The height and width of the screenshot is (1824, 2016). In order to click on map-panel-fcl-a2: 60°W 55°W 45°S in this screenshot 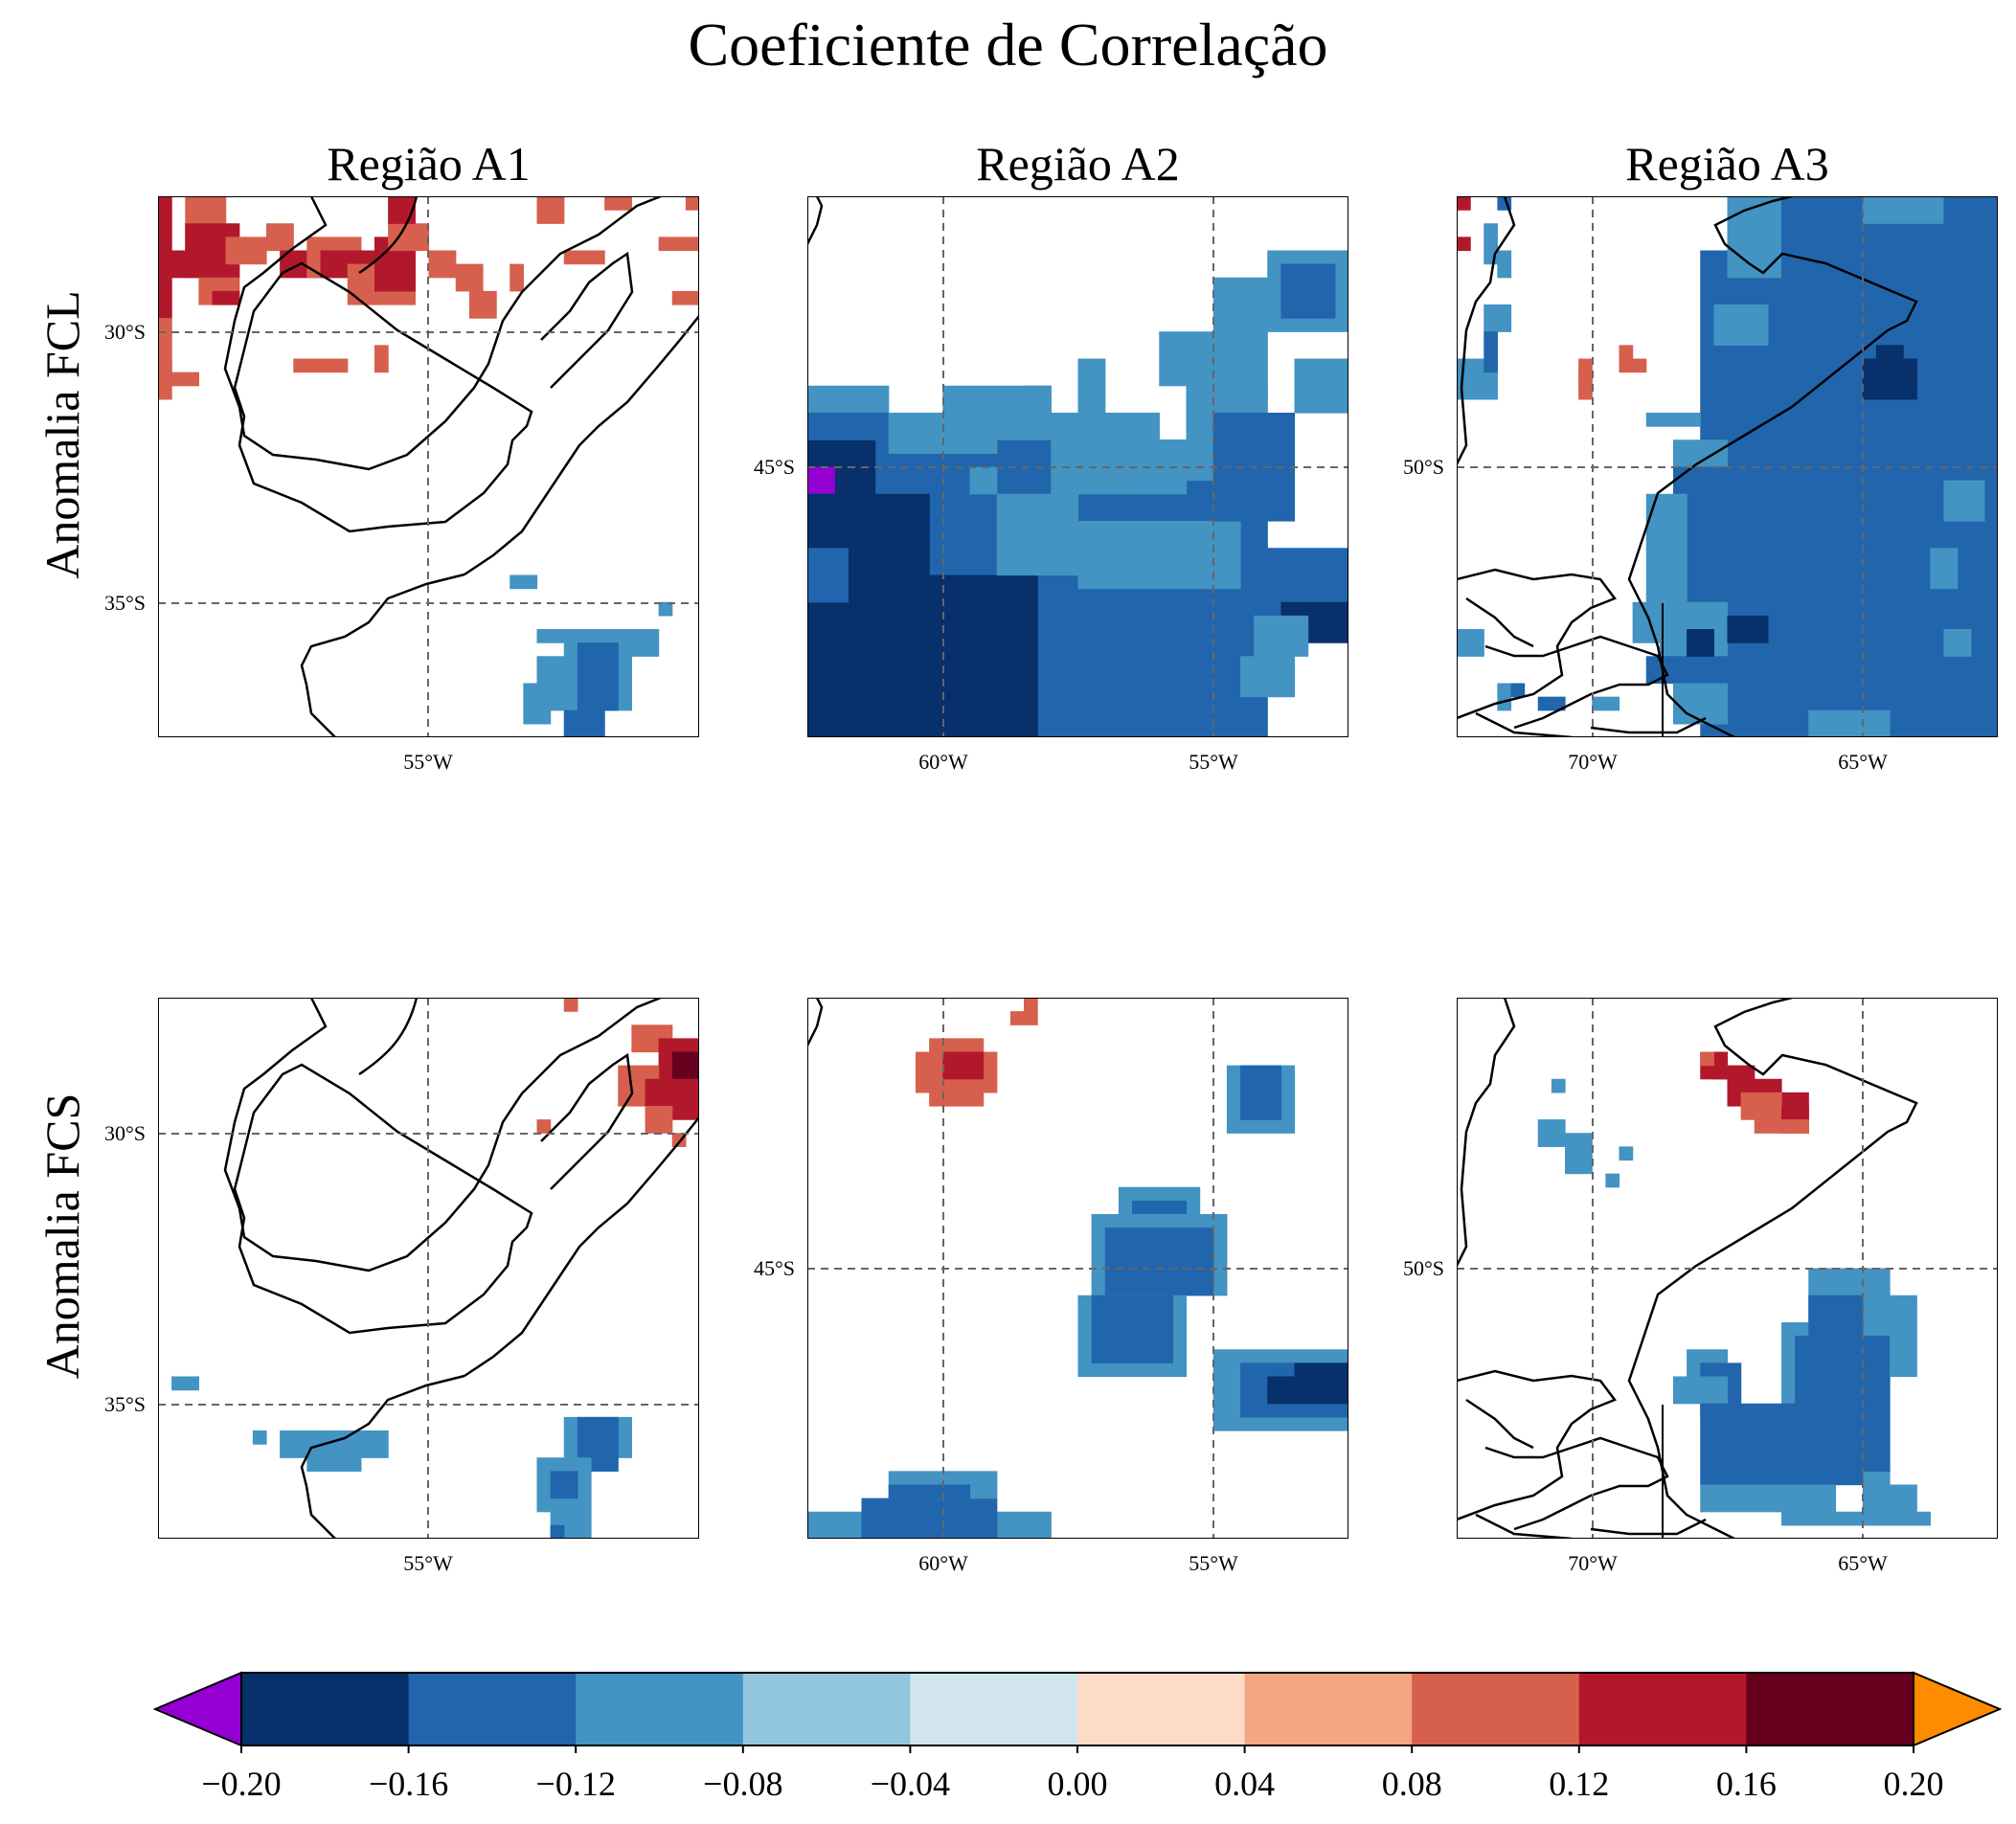, I will do `click(1051, 485)`.